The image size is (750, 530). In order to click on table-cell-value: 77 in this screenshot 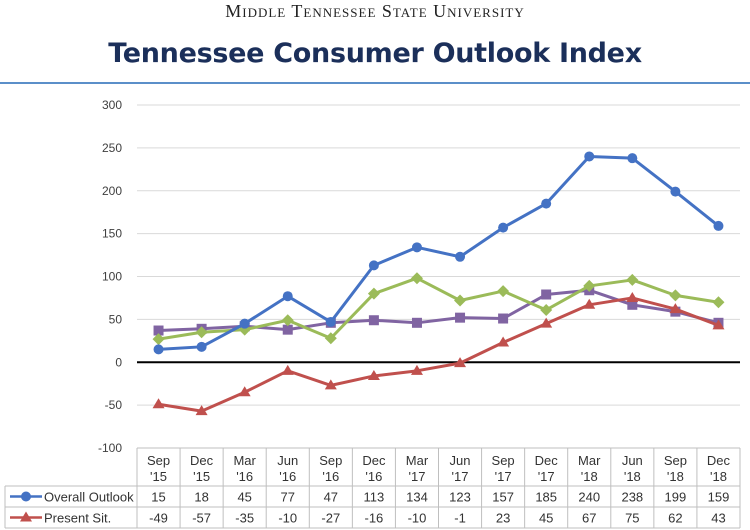, I will do `click(288, 497)`.